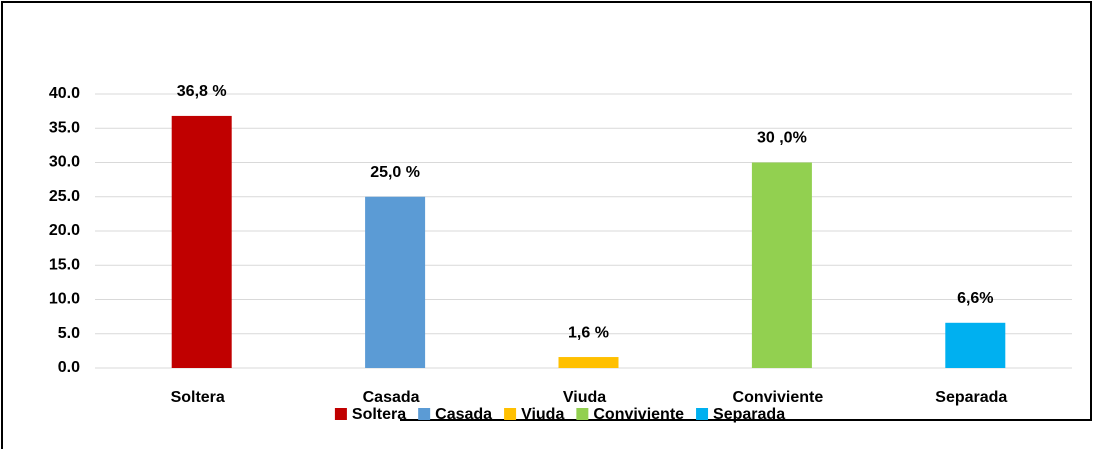  Describe the element at coordinates (64, 162) in the screenshot. I see `y-tick-label: 30.0` at that location.